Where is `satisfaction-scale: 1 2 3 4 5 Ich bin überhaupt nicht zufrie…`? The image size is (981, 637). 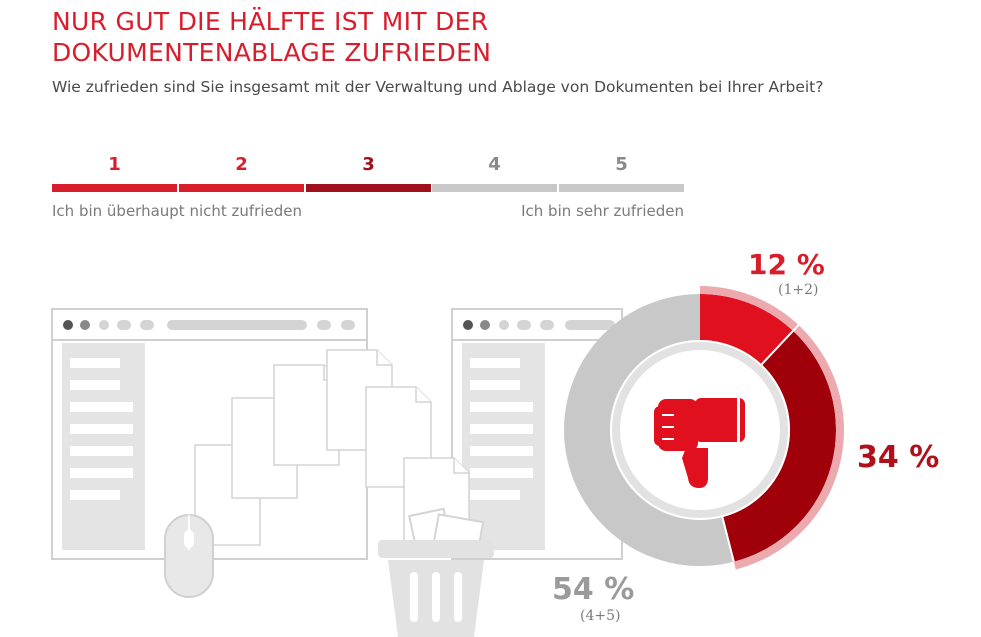
satisfaction-scale: 1 2 3 4 5 Ich bin überhaupt nicht zufrie… is located at coordinates (368, 185).